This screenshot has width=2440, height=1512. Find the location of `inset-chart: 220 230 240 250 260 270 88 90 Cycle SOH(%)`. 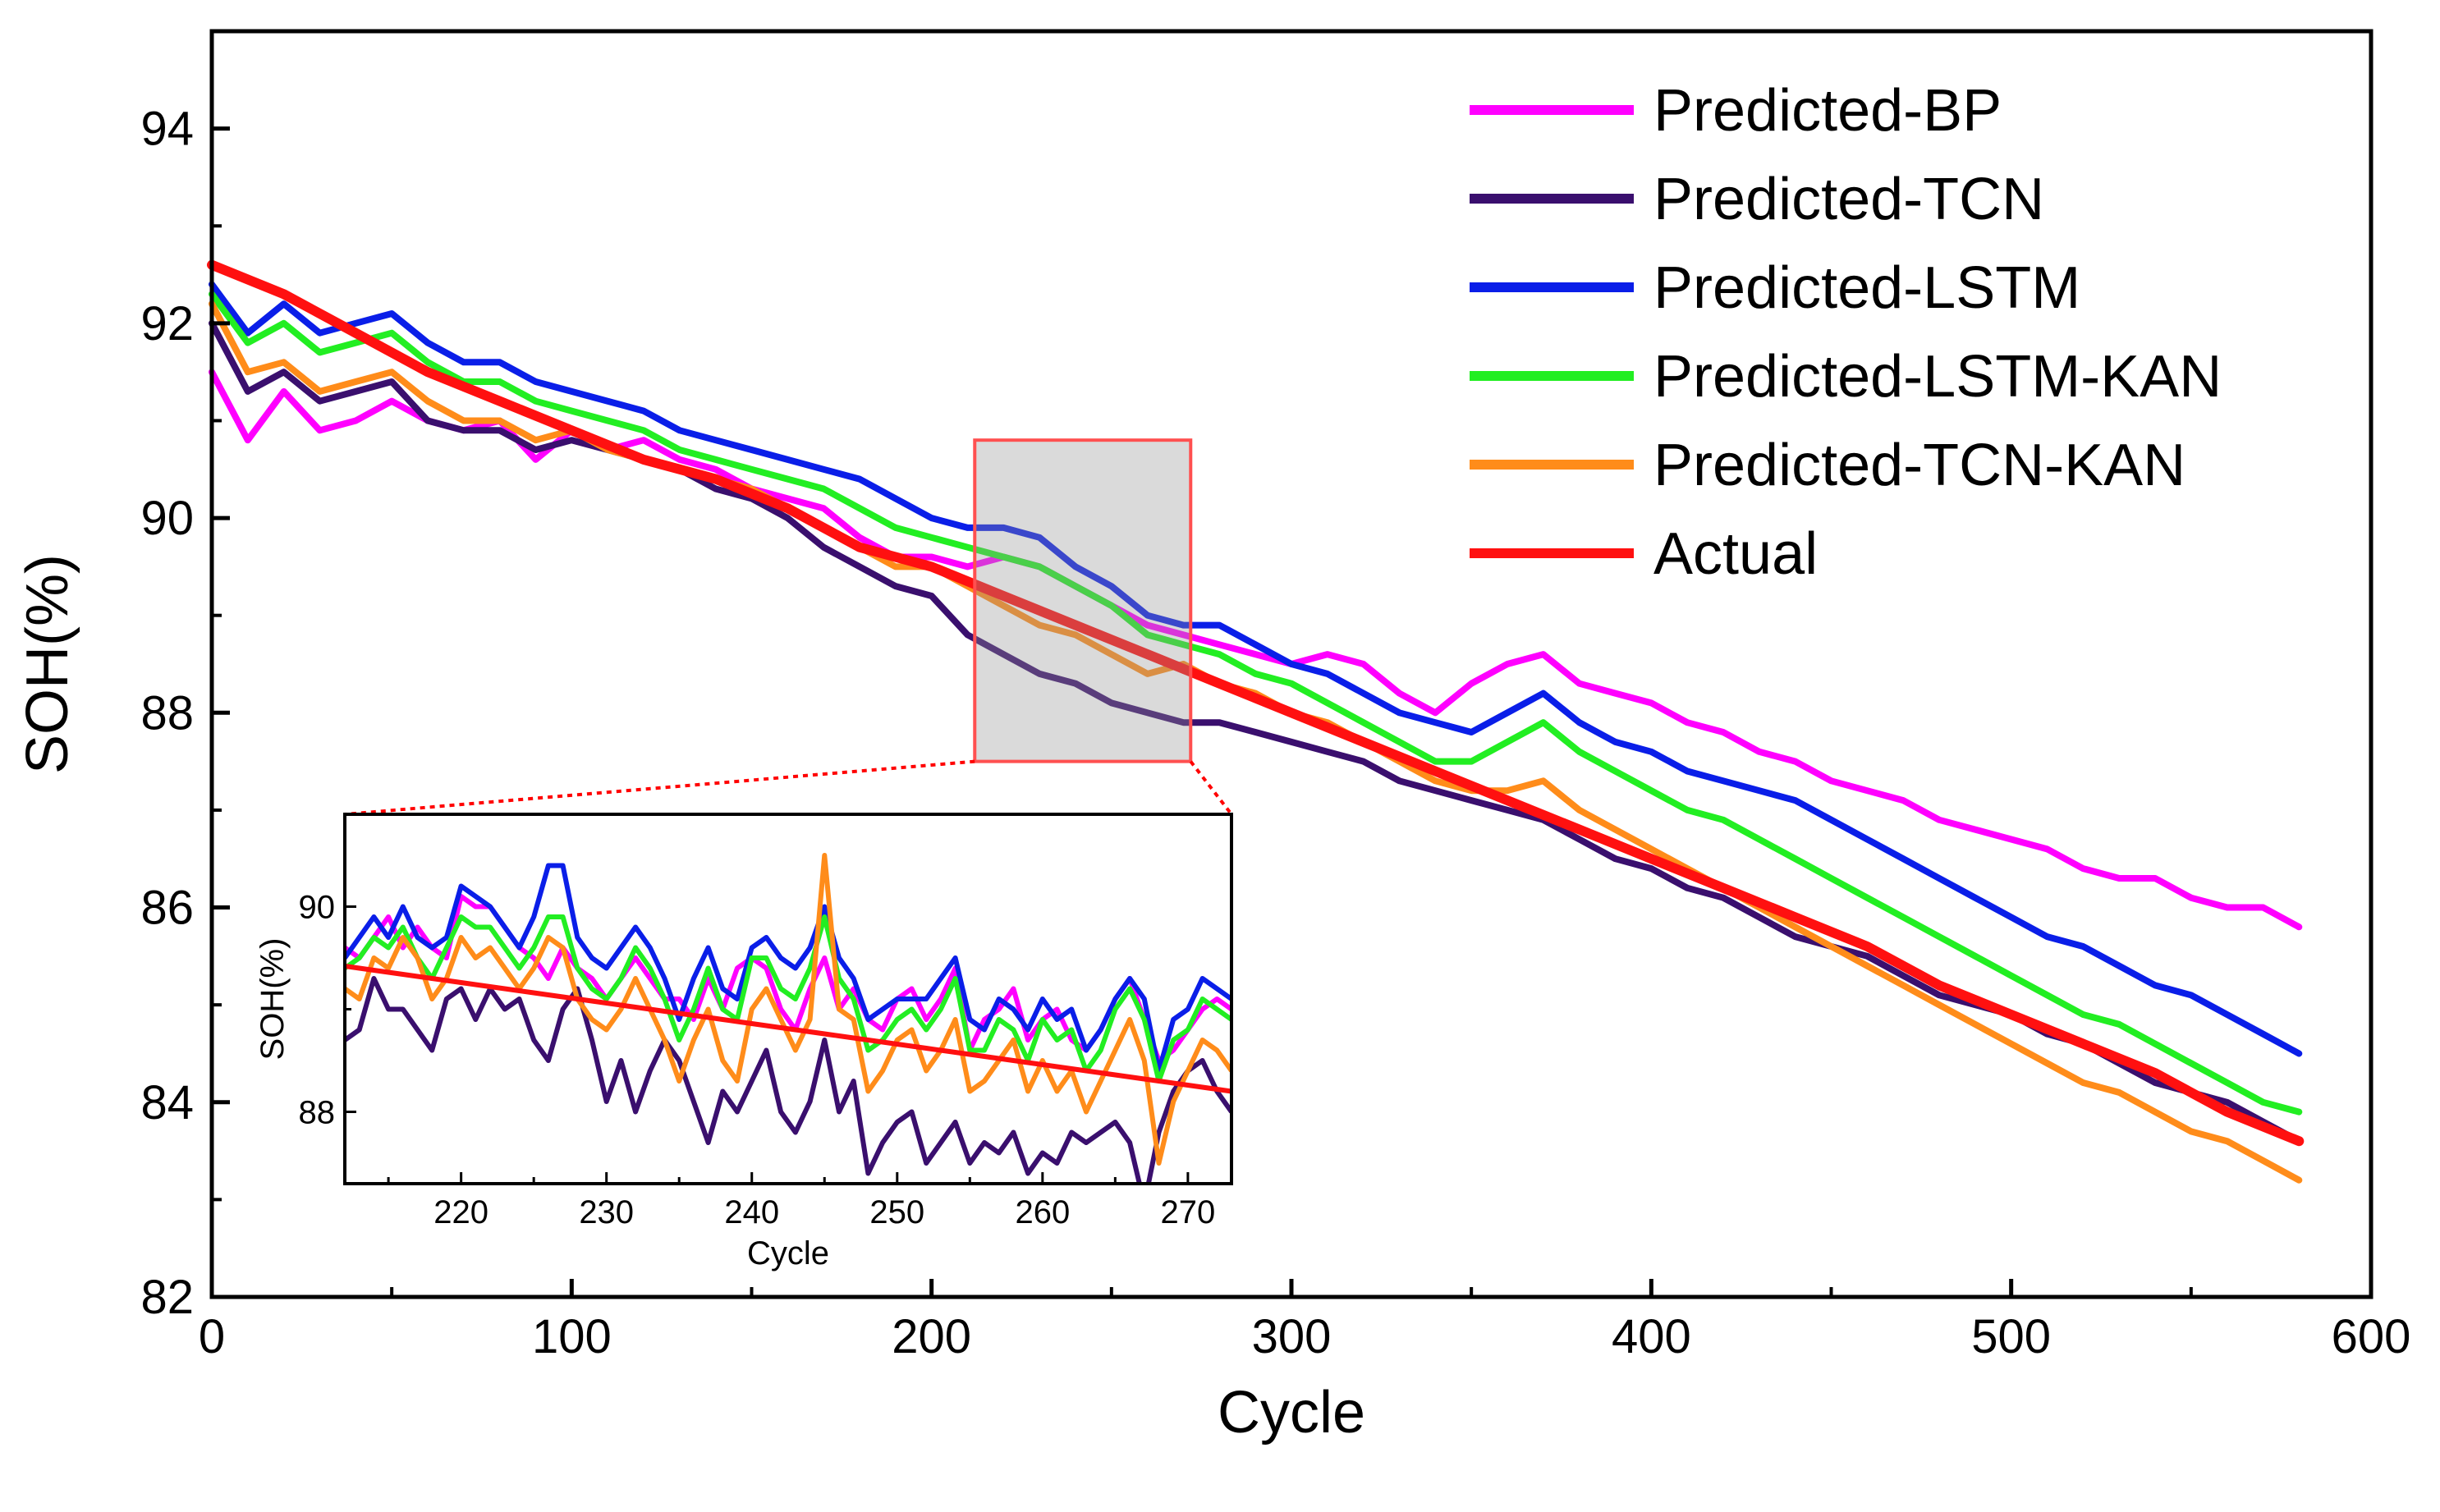

inset-chart: 220 230 240 250 260 270 88 90 Cycle SOH(%) is located at coordinates (744, 1015).